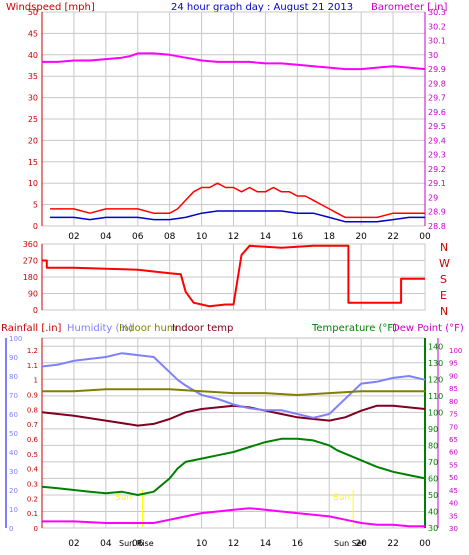  What do you see at coordinates (233, 385) in the screenshot?
I see `humidity-series-line` at bounding box center [233, 385].